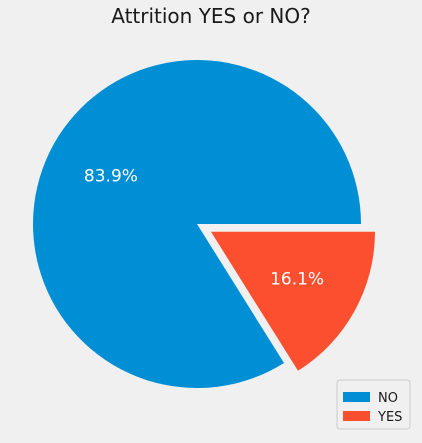 This screenshot has width=422, height=443. What do you see at coordinates (388, 398) in the screenshot?
I see `legend-label-no: NO` at bounding box center [388, 398].